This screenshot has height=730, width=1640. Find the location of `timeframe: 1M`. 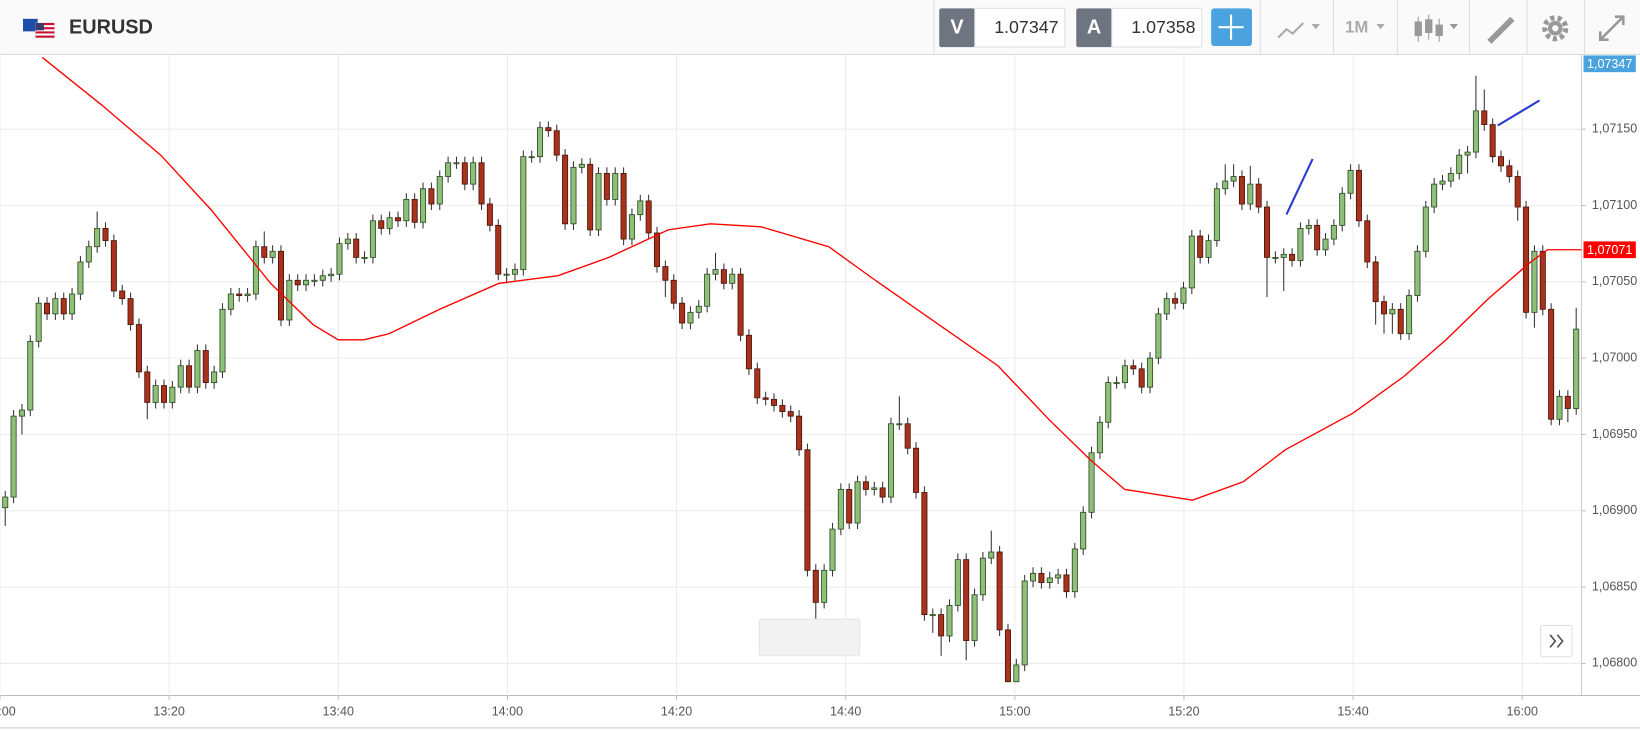

timeframe: 1M is located at coordinates (1356, 27).